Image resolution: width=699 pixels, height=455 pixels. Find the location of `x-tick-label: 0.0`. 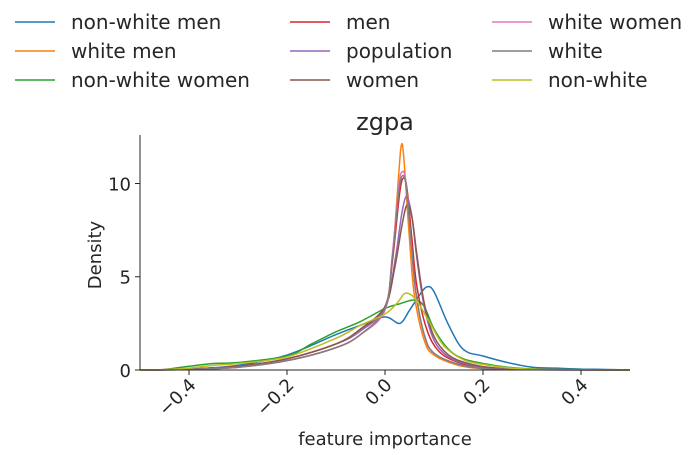

x-tick-label: 0.0 is located at coordinates (378, 392).